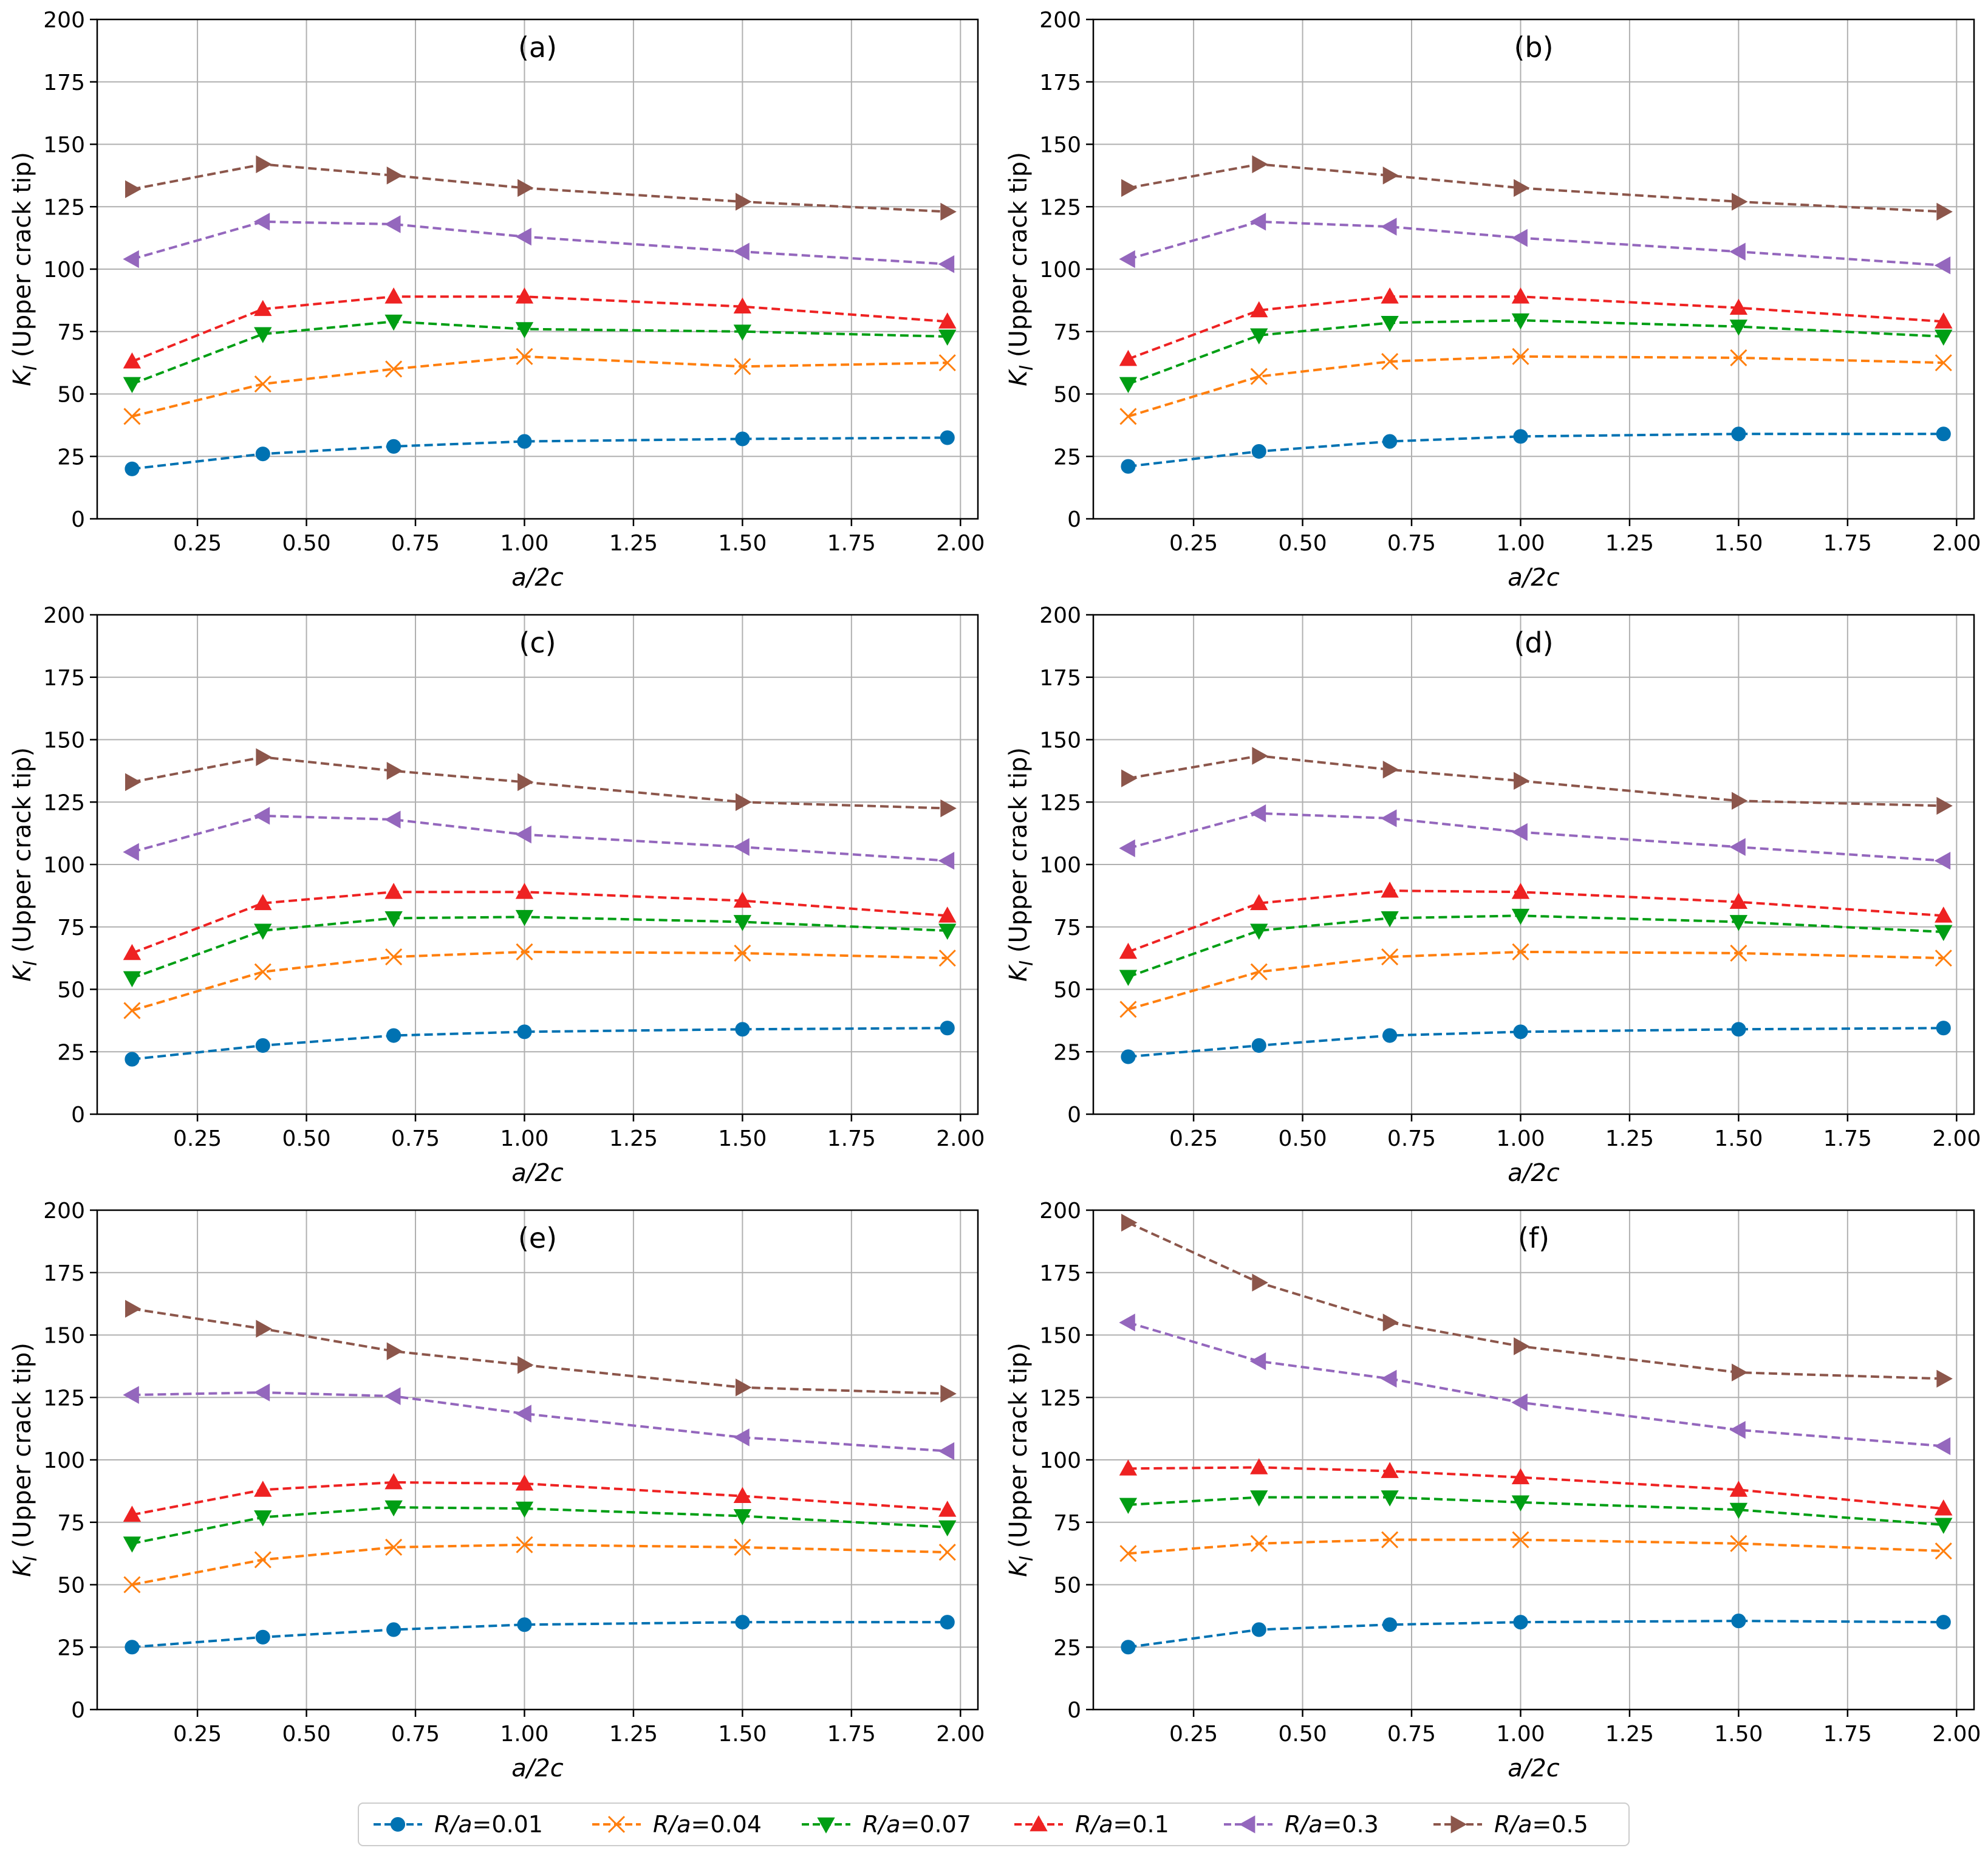  Describe the element at coordinates (1060, 865) in the screenshot. I see `y-tick-label: 100` at that location.